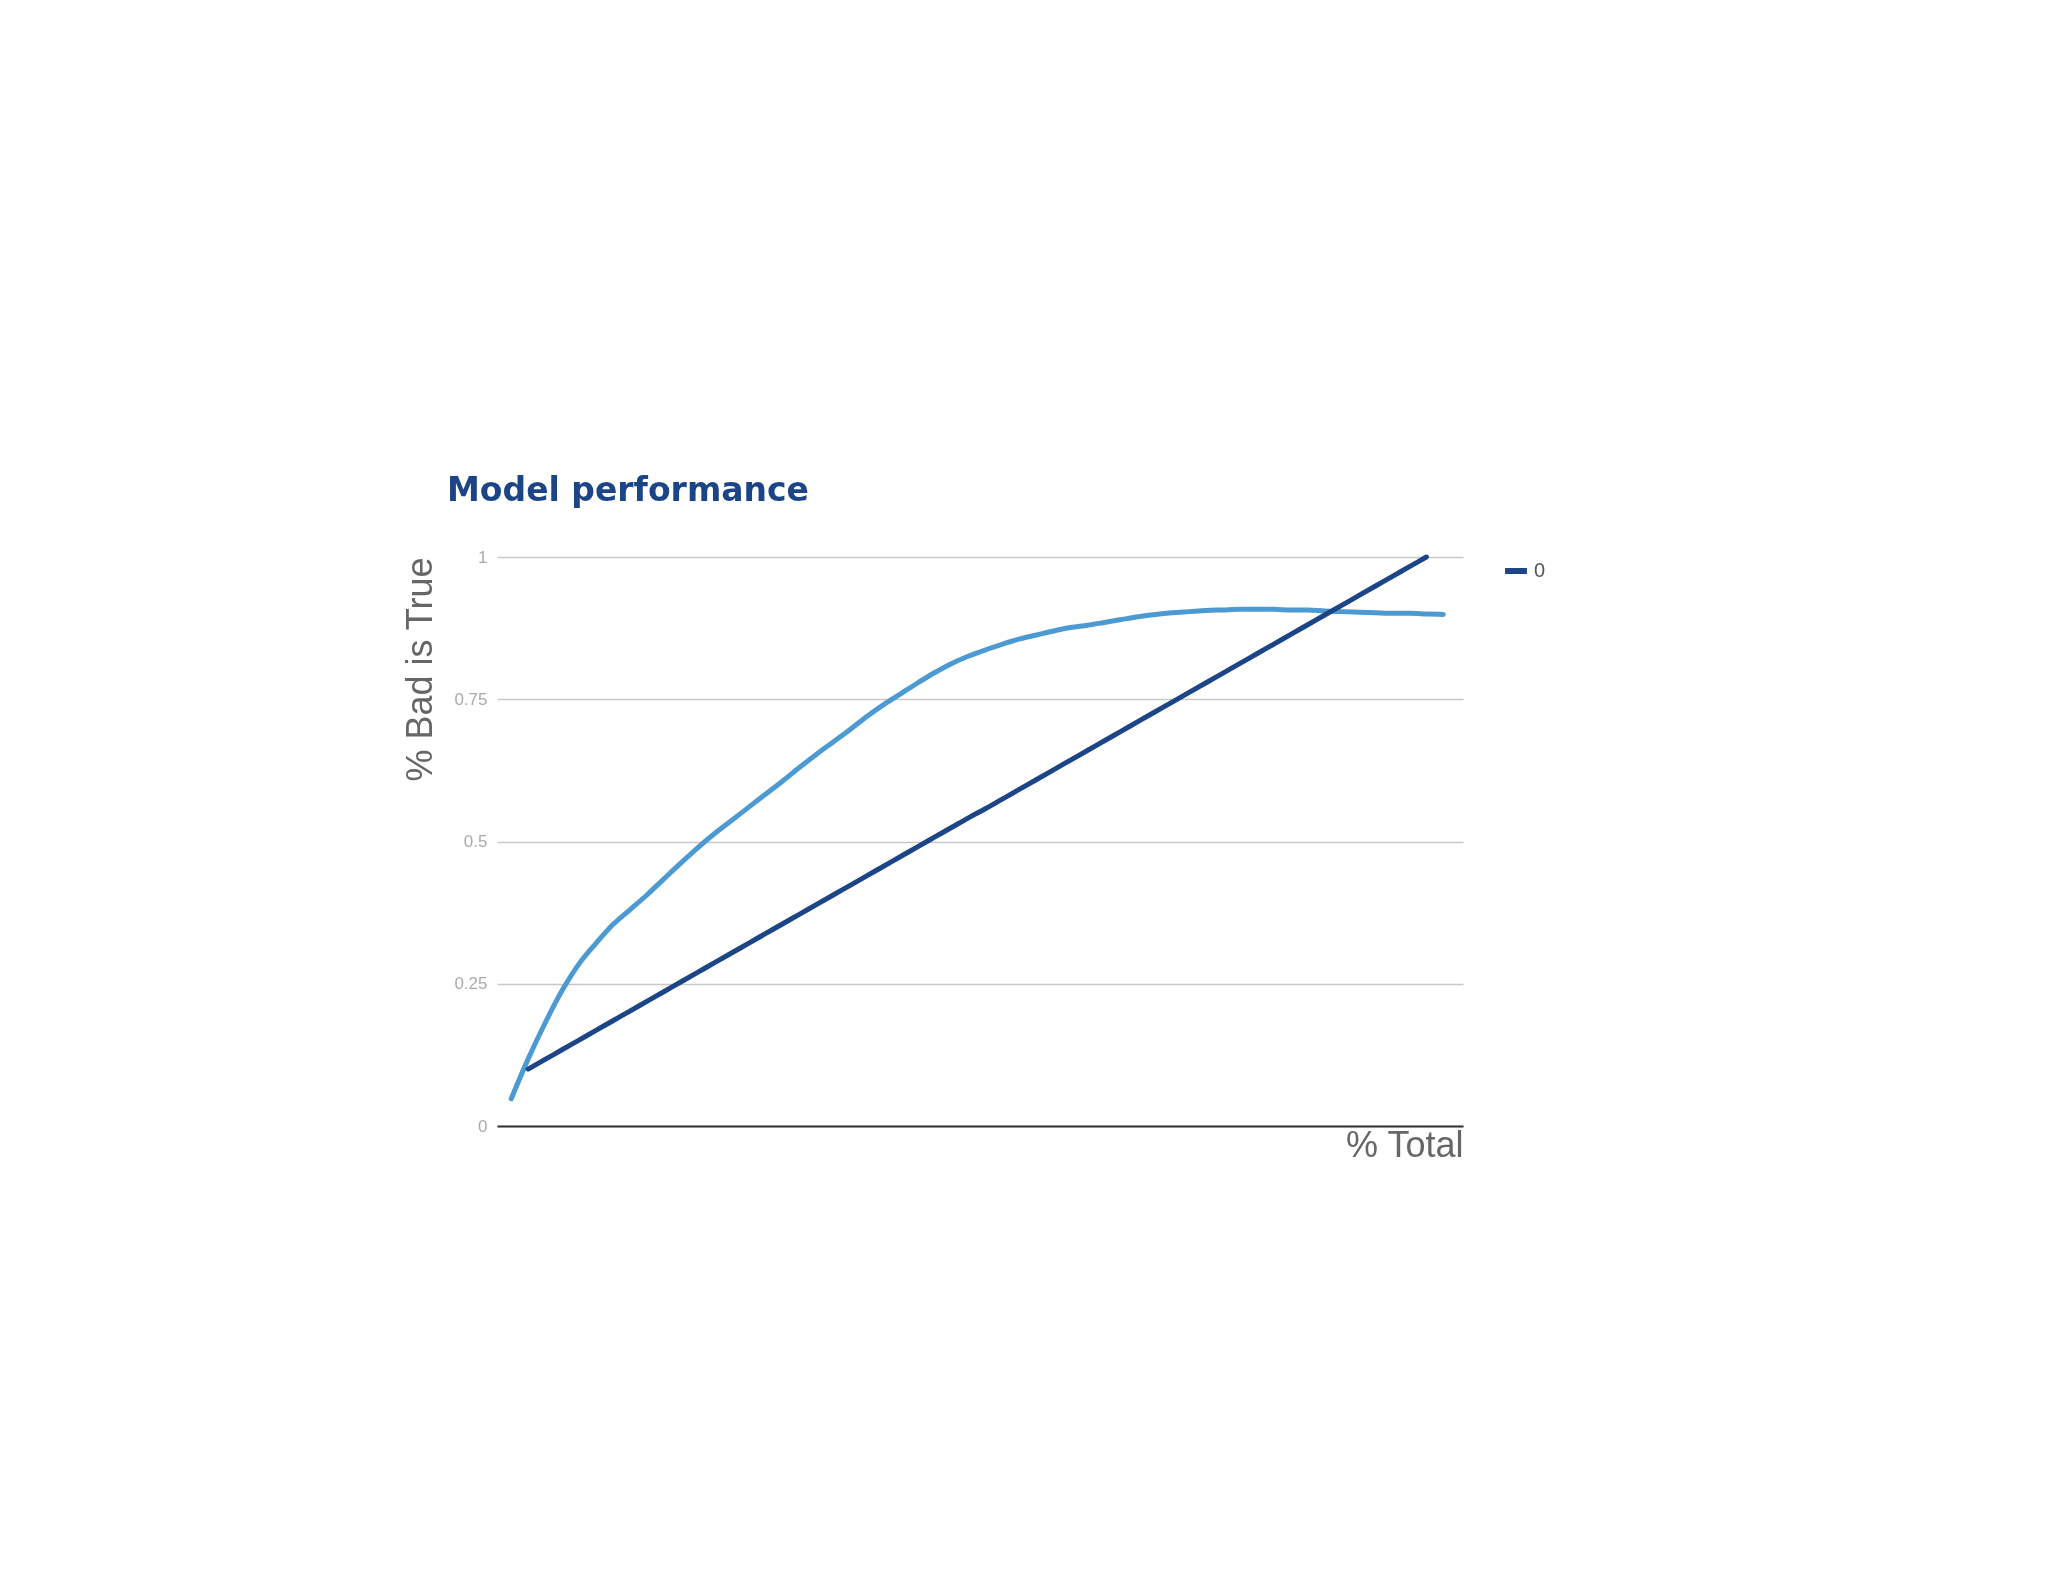 Image resolution: width=2048 pixels, height=1582 pixels. I want to click on y-tick-label: 0.75, so click(471, 699).